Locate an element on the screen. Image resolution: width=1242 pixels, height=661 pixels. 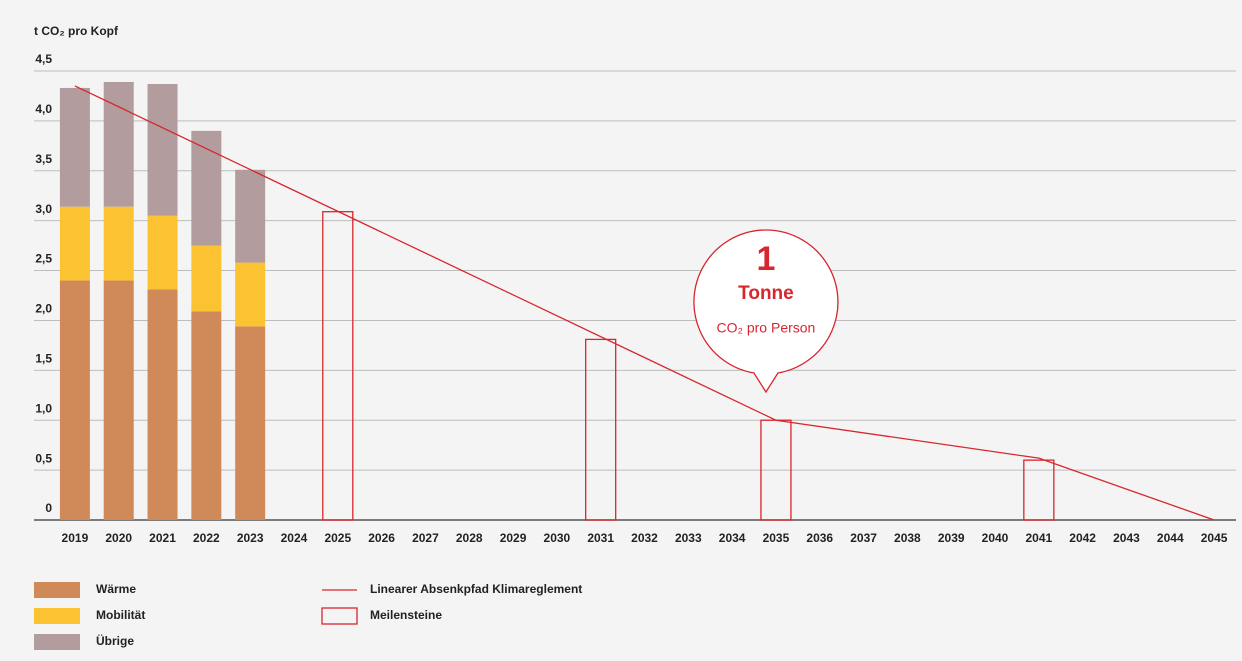
x-tick-label: 2039 is located at coordinates (951, 538).